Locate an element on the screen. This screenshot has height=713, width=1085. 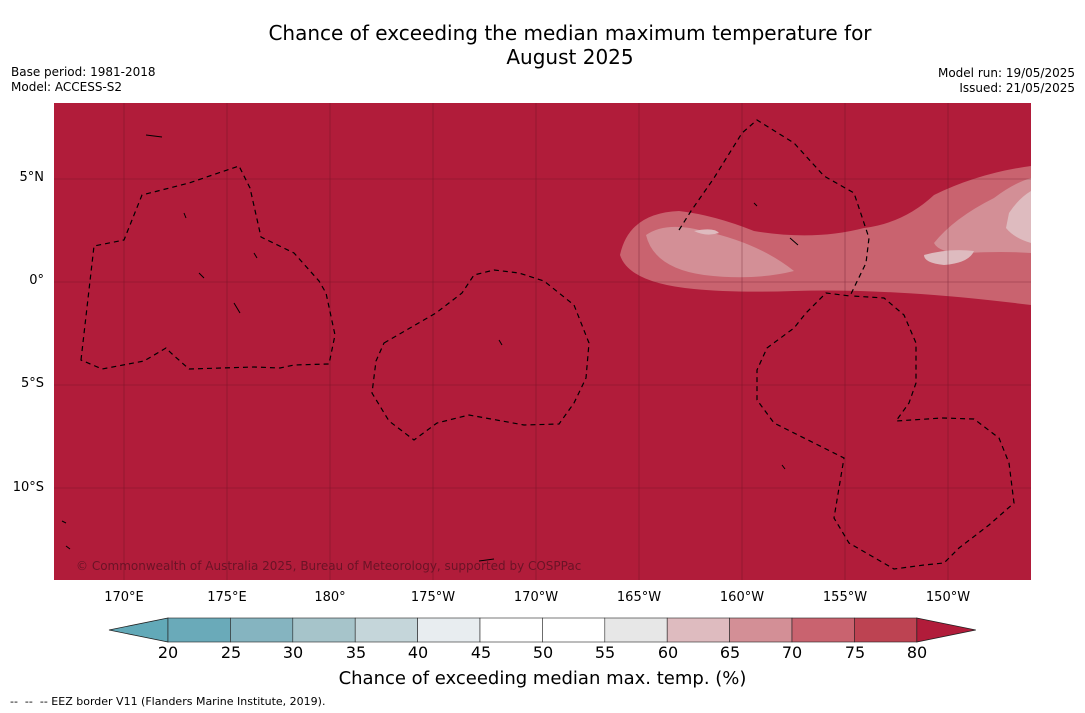
colorbar-tick-25: 25 is located at coordinates (231, 652).